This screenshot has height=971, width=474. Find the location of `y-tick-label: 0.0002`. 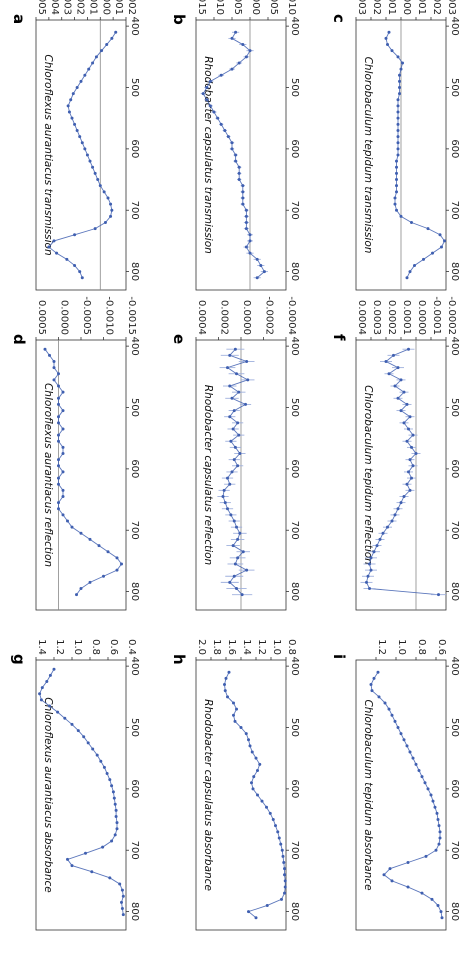

y-tick-label: 0.0002 is located at coordinates (391, 317).